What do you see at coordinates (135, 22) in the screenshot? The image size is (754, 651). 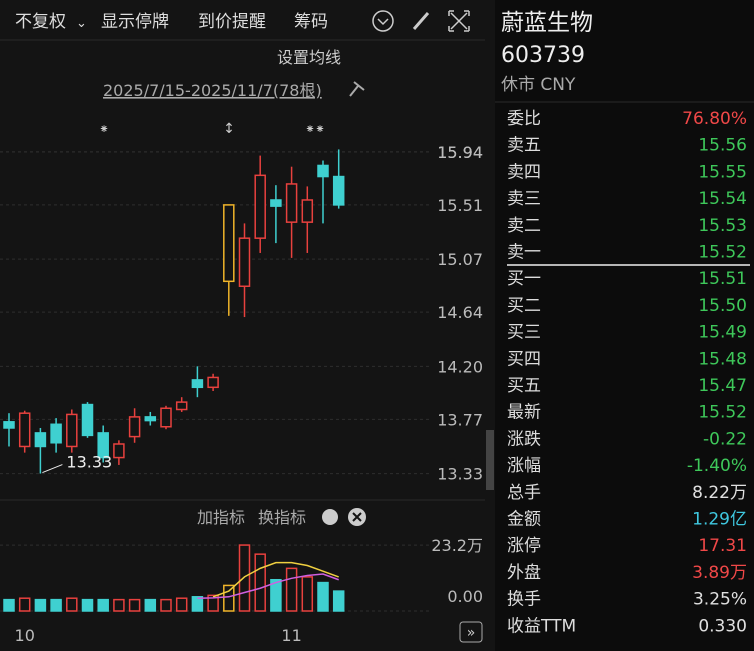 I see `suspend-toggle: 显示停牌` at bounding box center [135, 22].